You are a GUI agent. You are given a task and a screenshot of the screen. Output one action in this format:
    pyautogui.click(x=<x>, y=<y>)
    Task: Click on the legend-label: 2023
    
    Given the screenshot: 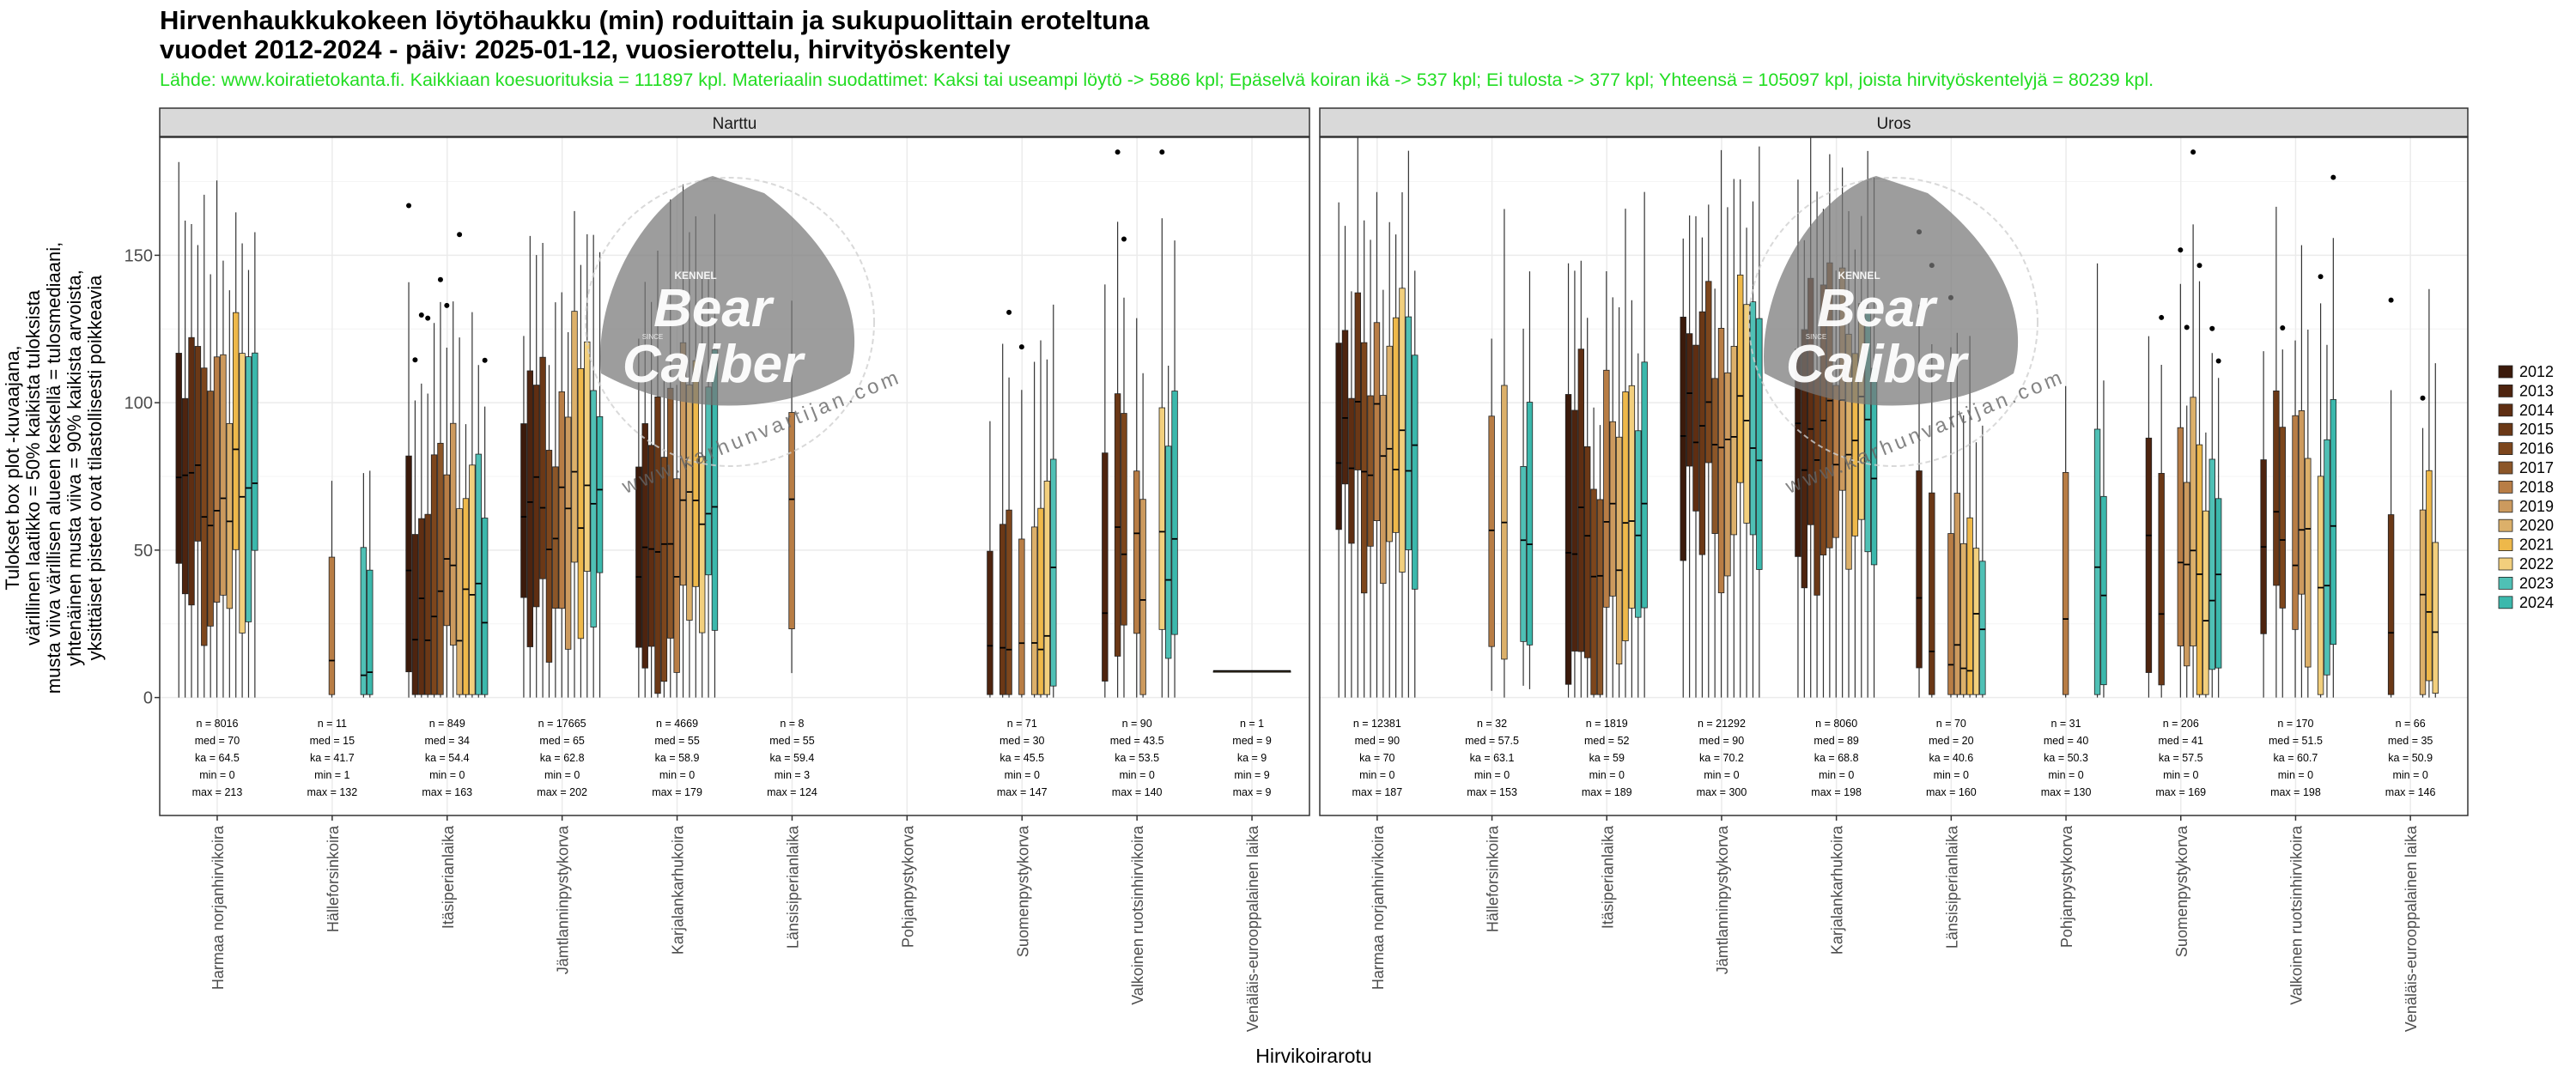 What is the action you would take?
    pyautogui.click(x=2536, y=582)
    